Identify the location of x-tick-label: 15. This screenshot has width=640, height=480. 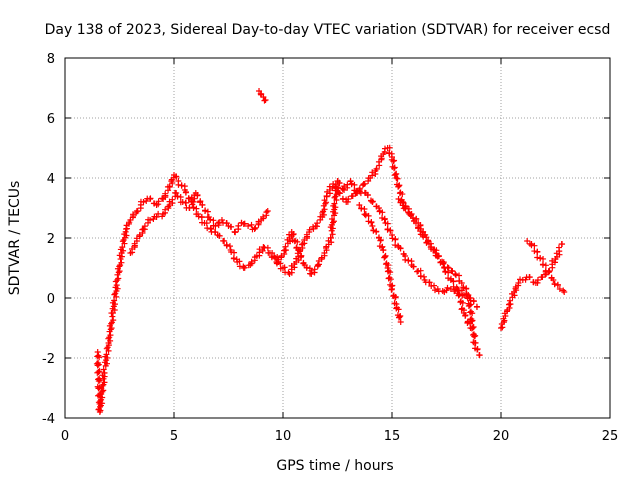
(392, 436).